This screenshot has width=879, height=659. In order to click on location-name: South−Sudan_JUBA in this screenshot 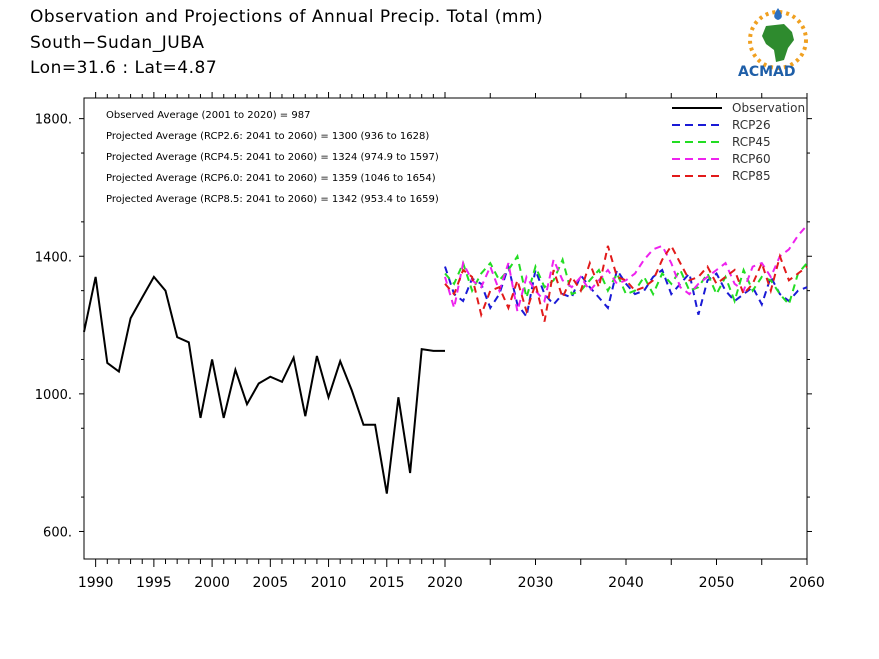, I will do `click(117, 43)`.